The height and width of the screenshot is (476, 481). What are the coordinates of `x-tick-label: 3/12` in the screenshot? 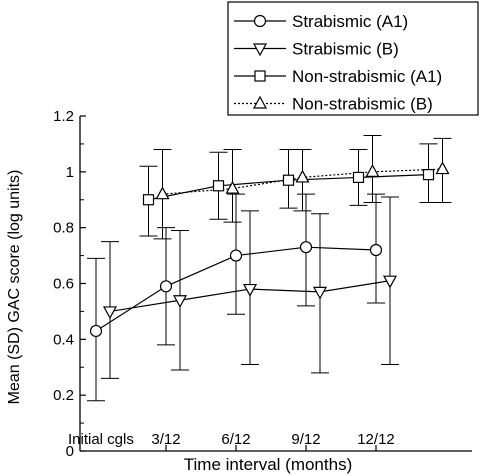 It's located at (165, 439).